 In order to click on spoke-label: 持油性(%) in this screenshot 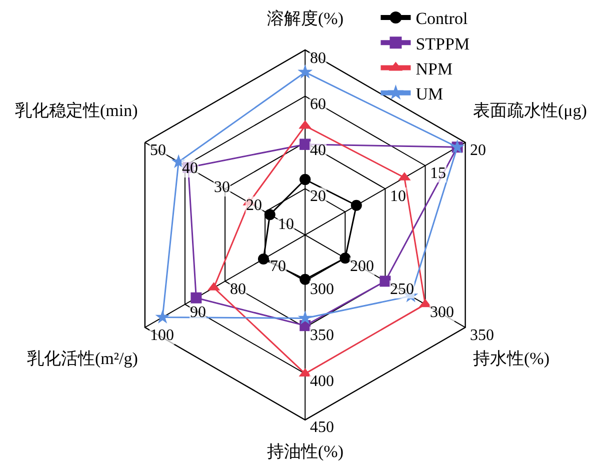, I will do `click(305, 451)`.